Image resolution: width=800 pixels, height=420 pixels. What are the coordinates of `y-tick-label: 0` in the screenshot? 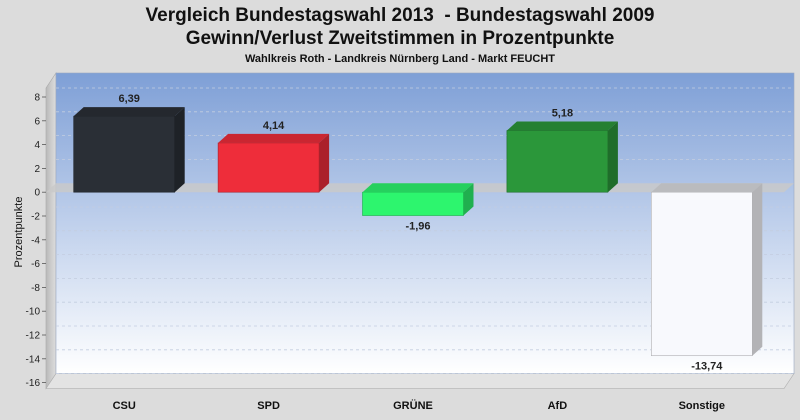 It's located at (37, 193).